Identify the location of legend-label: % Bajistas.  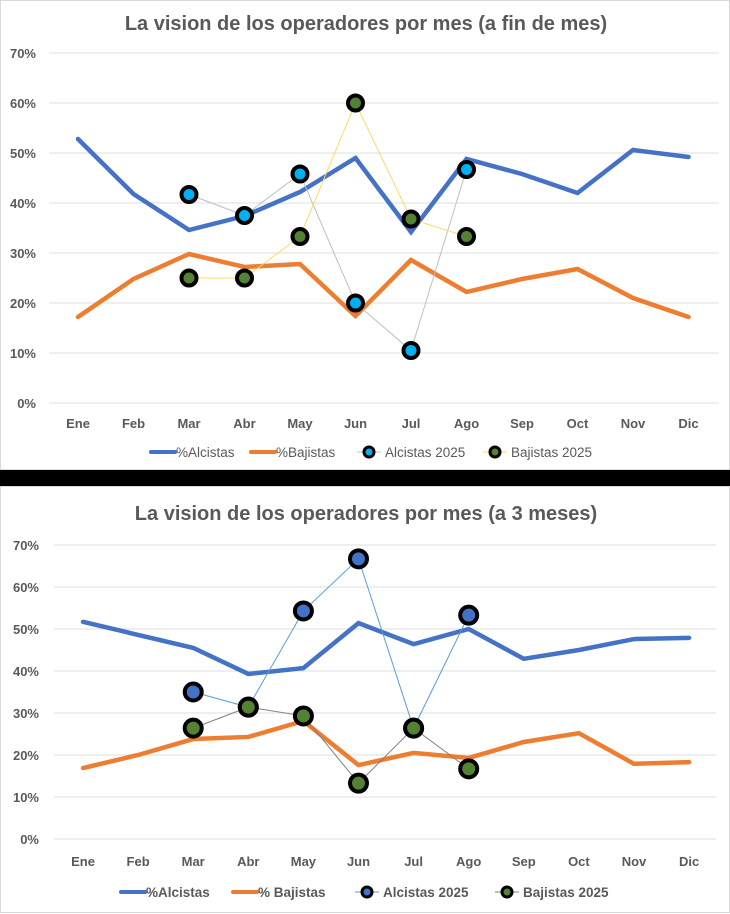
(292, 892).